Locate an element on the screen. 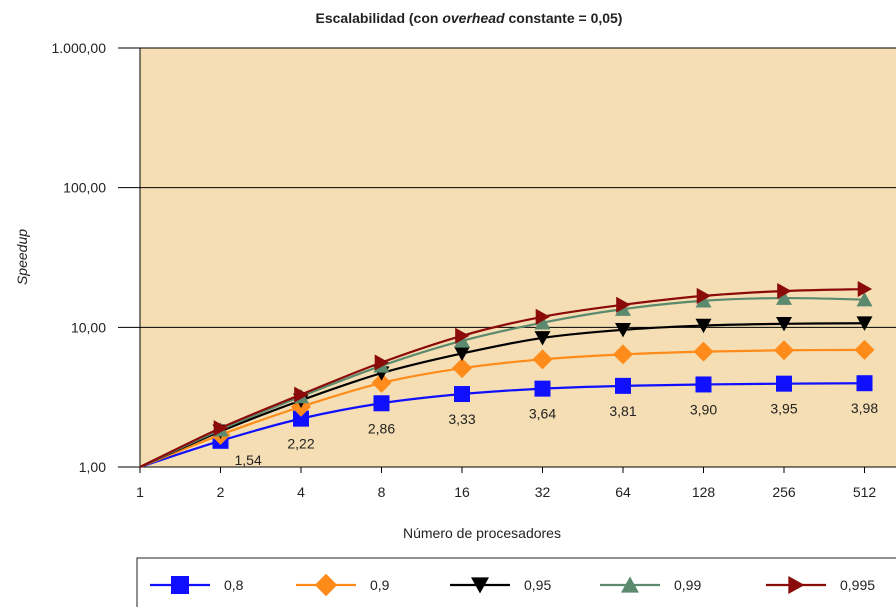 The width and height of the screenshot is (896, 607). x-tick-label: 256 is located at coordinates (784, 492).